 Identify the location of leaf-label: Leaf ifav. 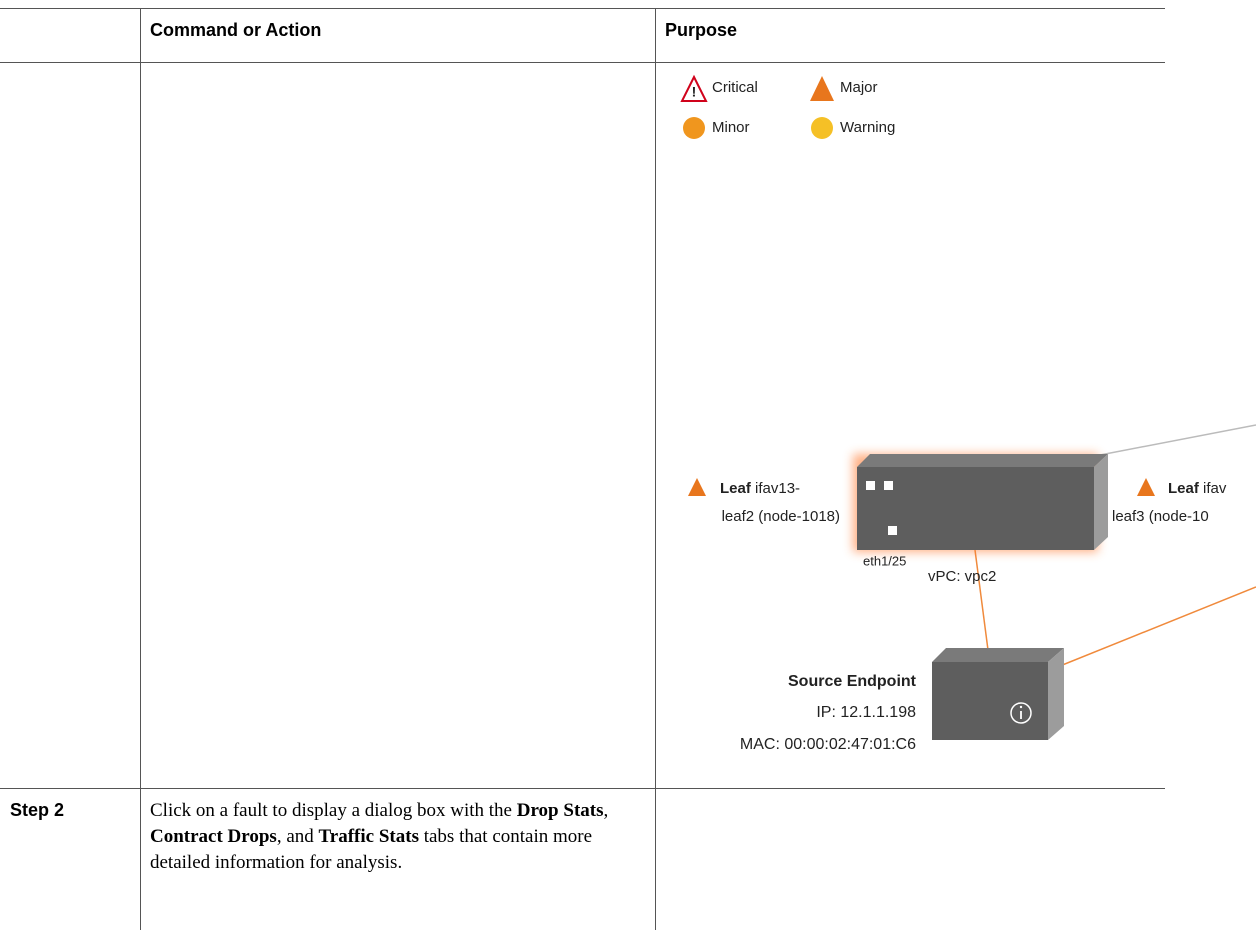
(1197, 488).